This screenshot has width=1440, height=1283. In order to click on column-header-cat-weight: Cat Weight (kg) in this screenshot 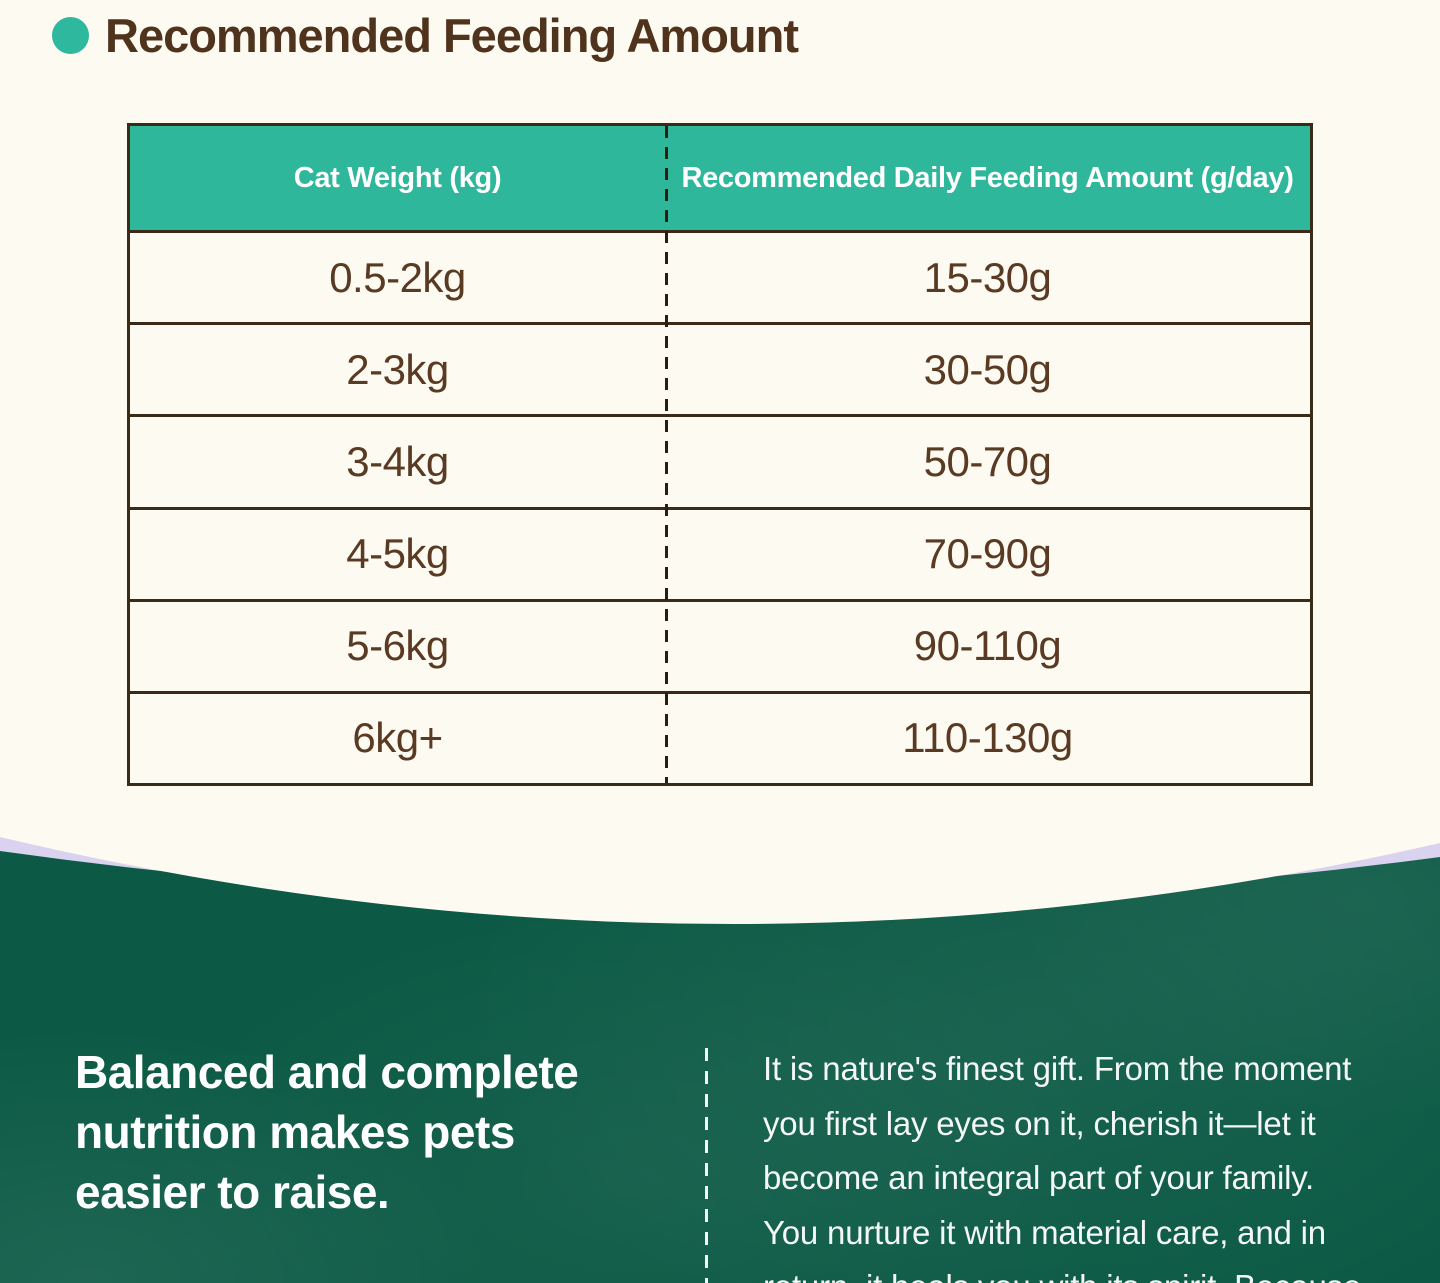, I will do `click(397, 177)`.